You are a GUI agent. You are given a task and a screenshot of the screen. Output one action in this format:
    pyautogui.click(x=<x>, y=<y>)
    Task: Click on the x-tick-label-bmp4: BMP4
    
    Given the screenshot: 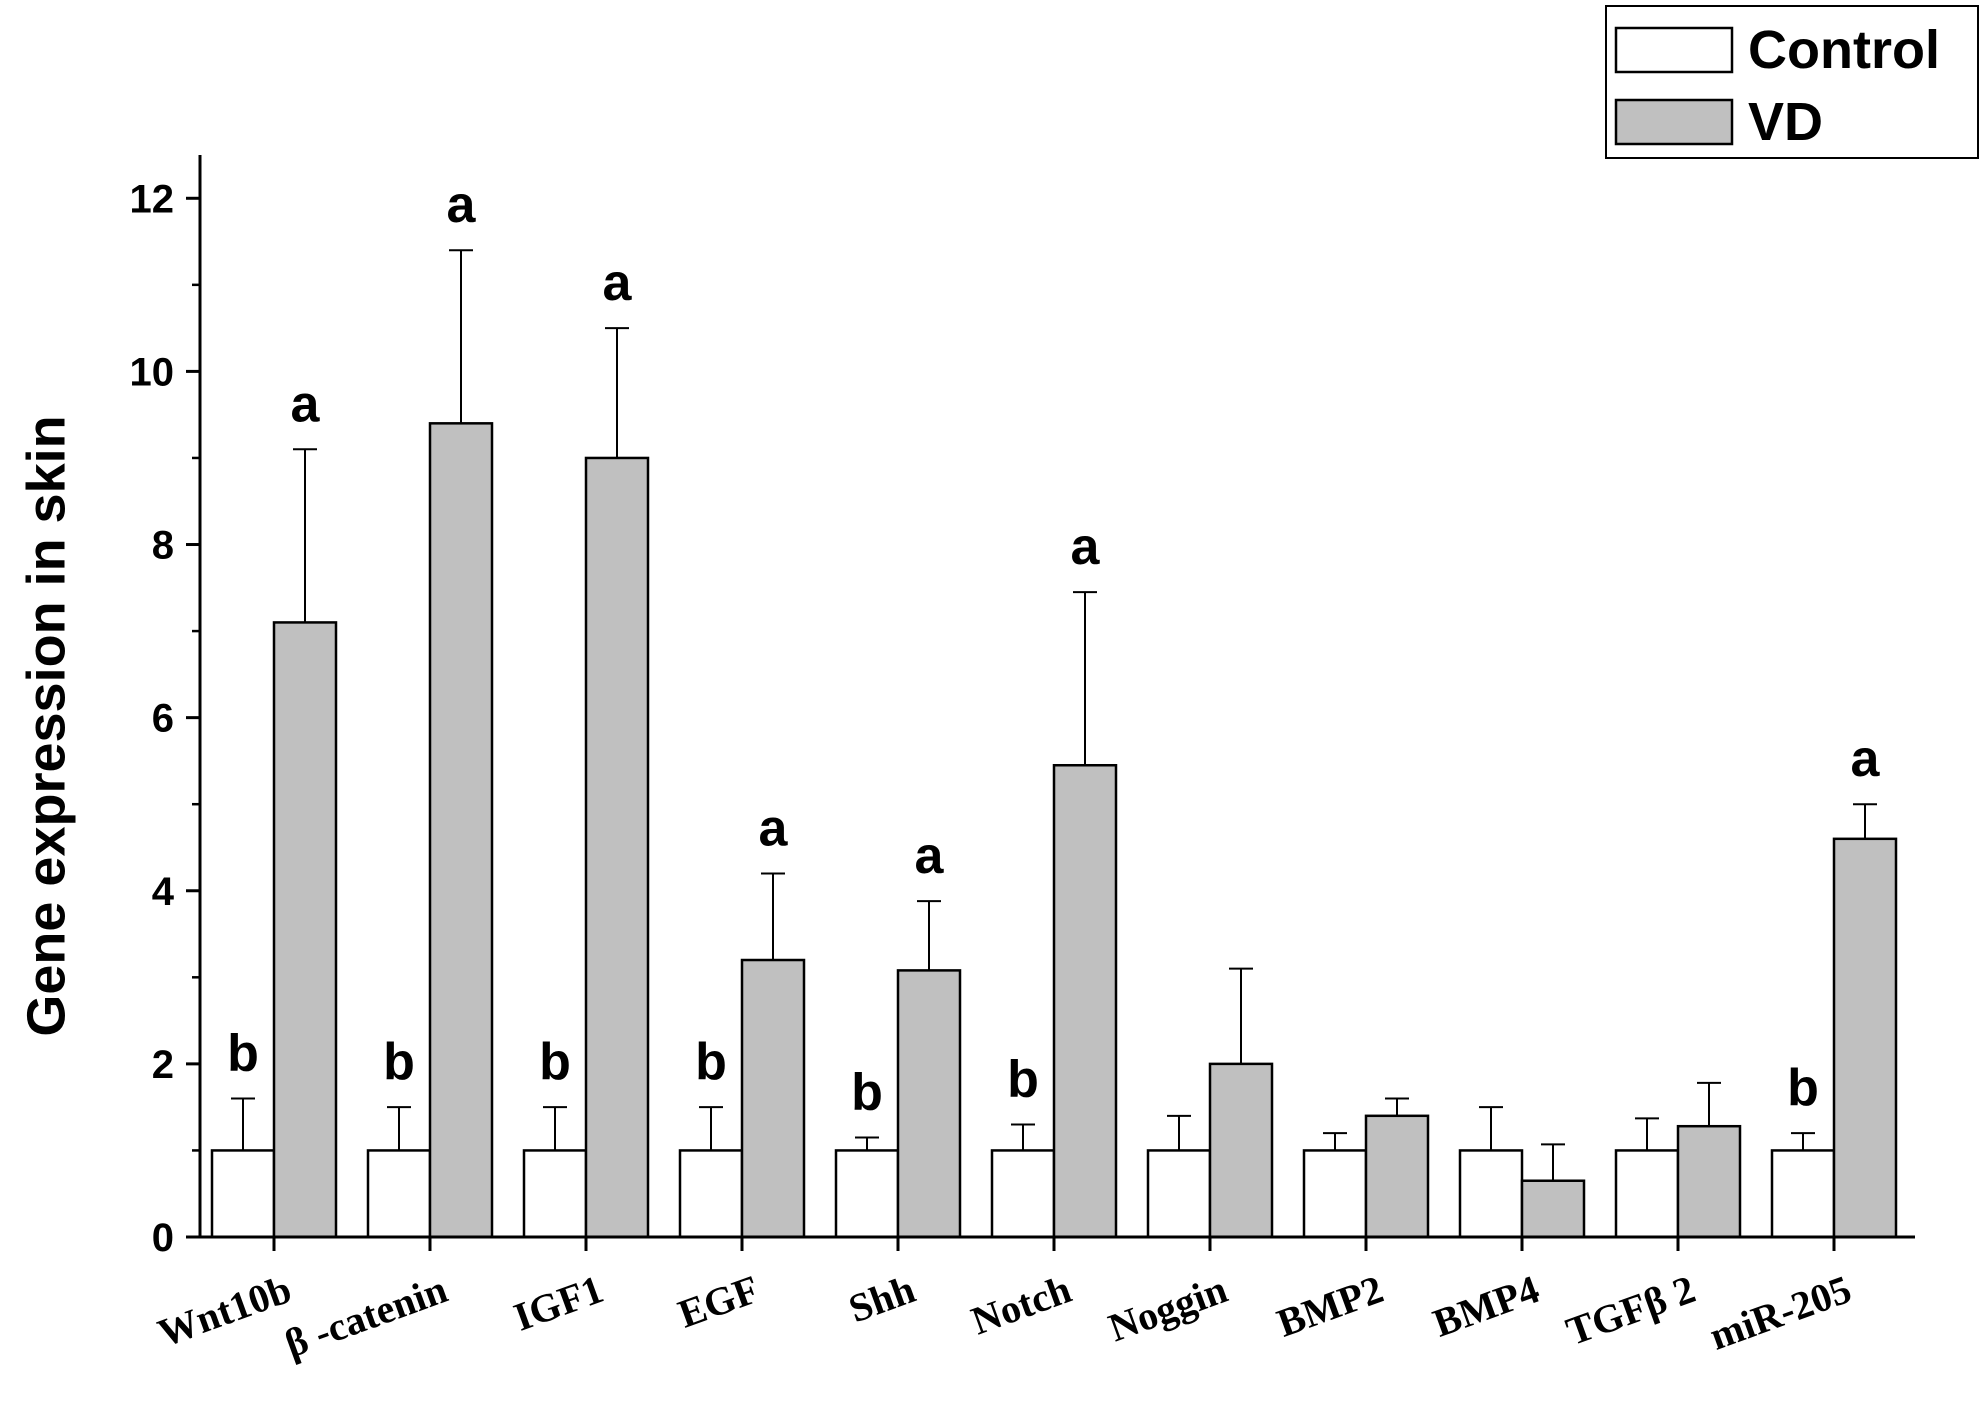 What is the action you would take?
    pyautogui.click(x=1486, y=1306)
    